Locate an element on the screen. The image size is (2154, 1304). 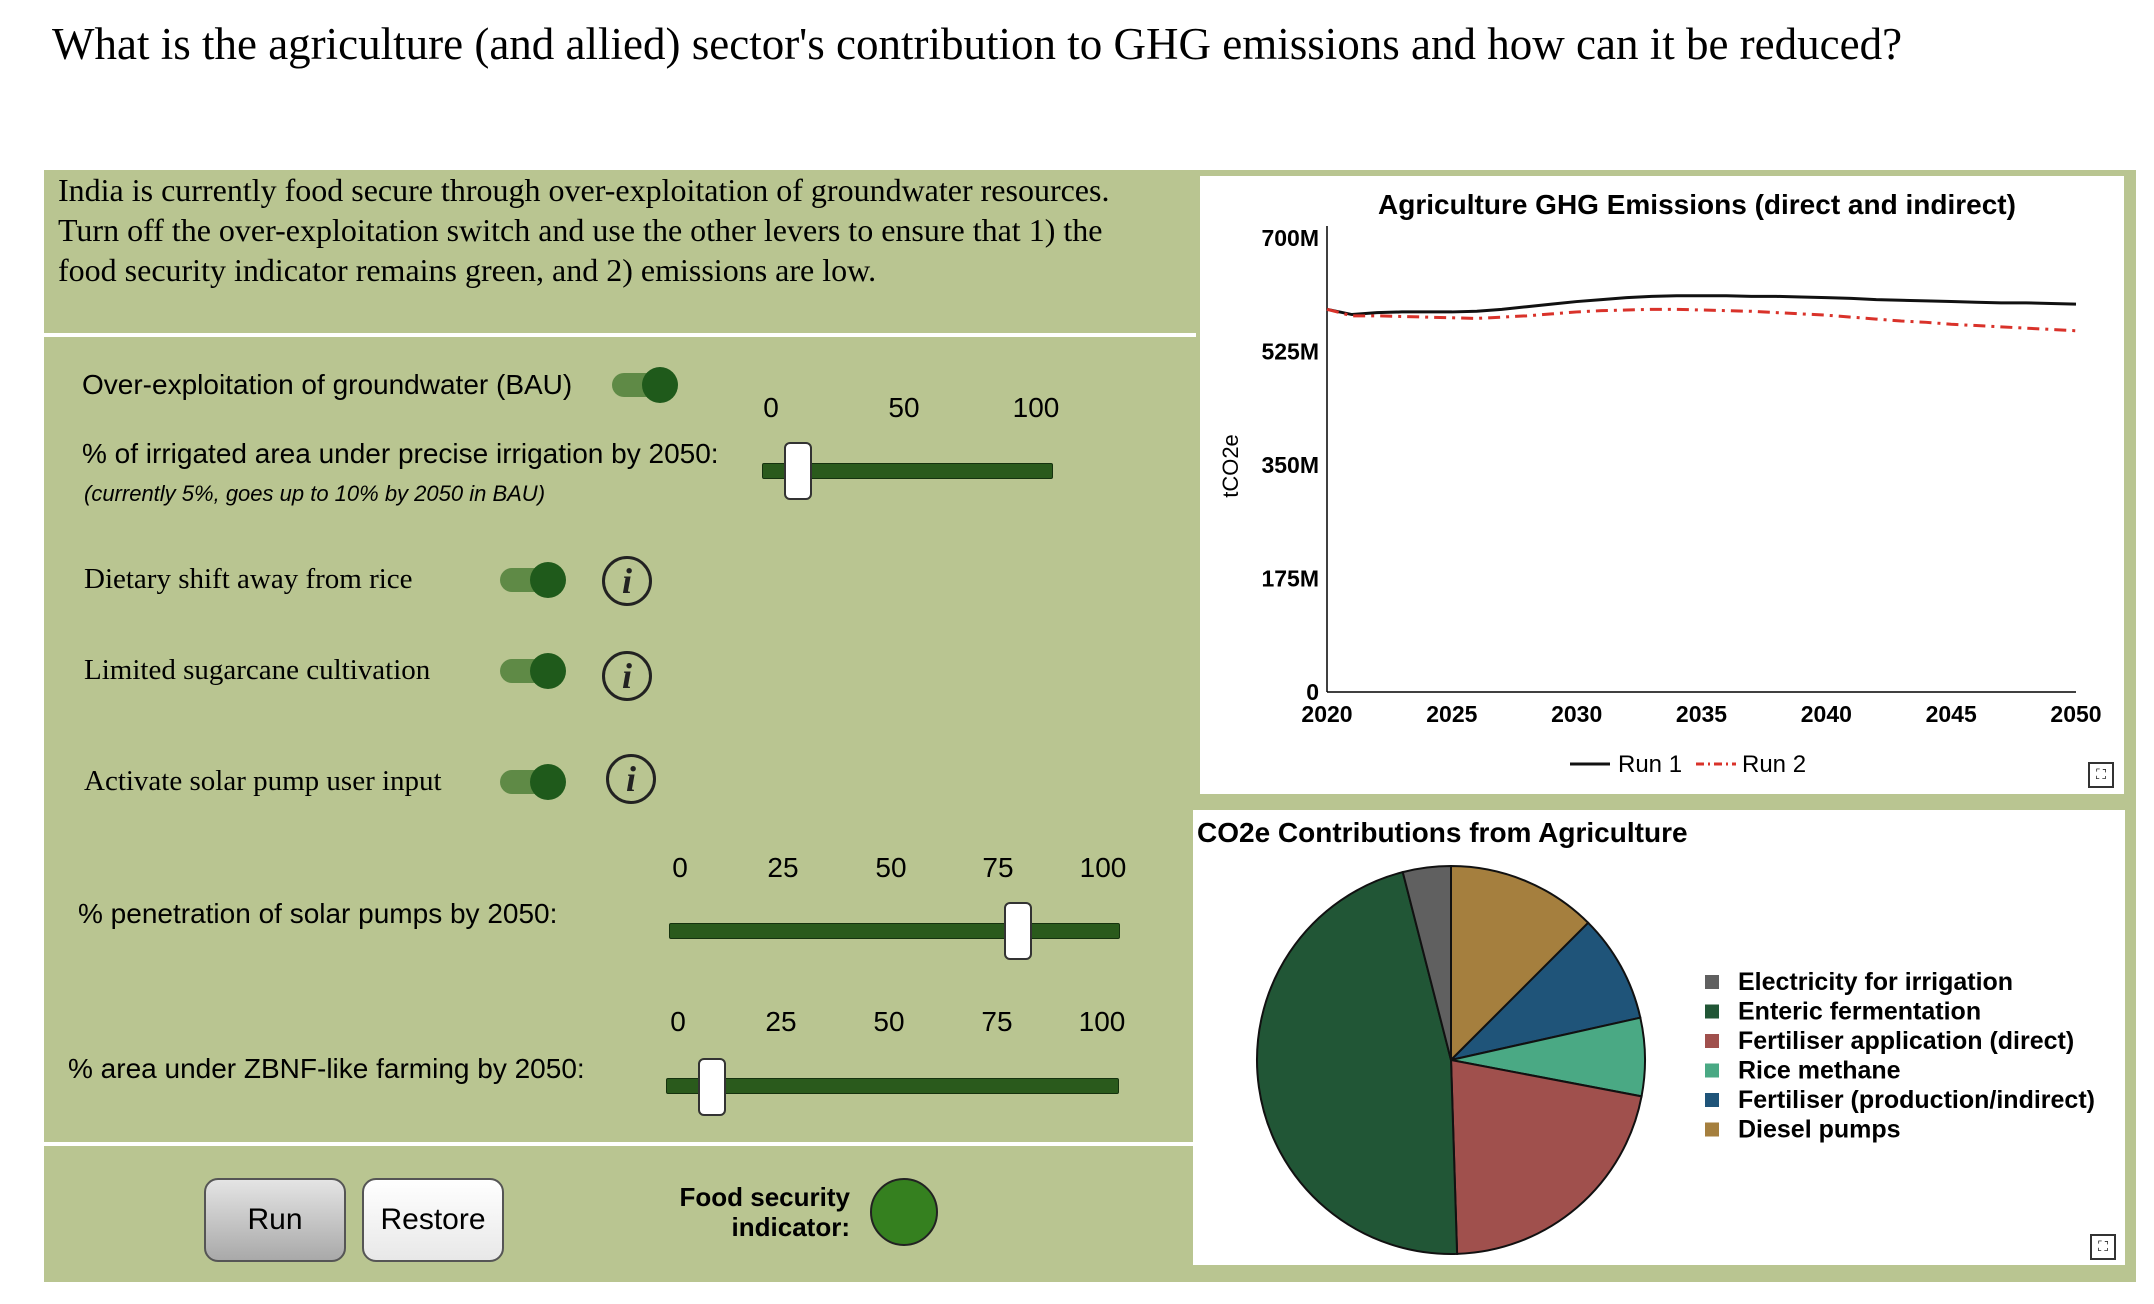
zbnf-slider-thumb is located at coordinates (711, 1087).